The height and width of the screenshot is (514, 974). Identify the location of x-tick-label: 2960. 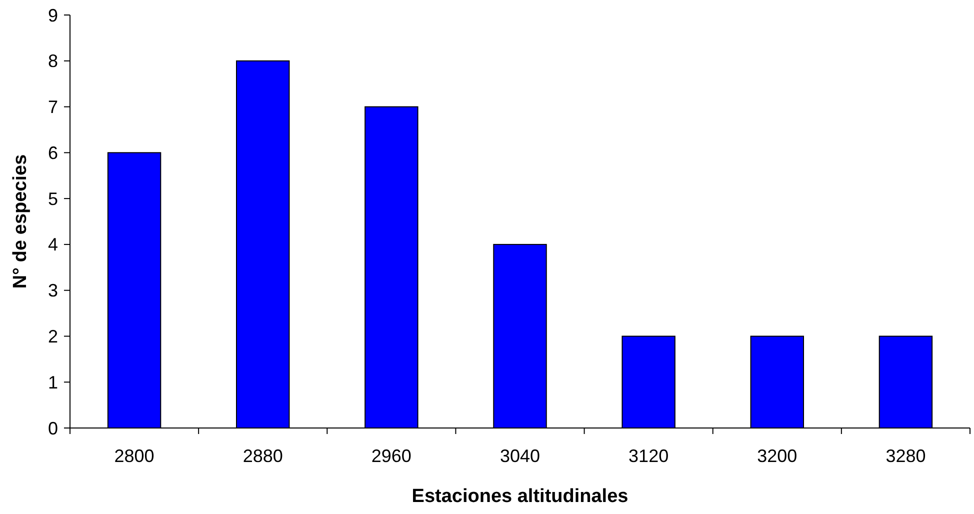
(391, 456).